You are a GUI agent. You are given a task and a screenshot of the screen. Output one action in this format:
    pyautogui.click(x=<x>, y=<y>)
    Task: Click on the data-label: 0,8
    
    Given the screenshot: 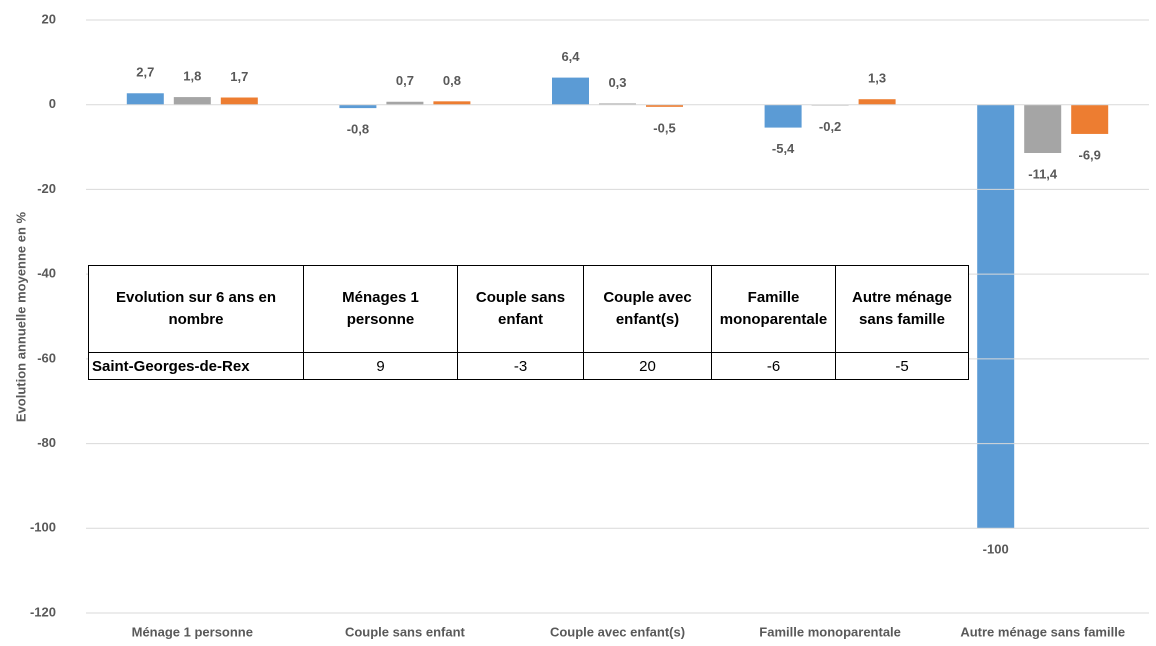 What is the action you would take?
    pyautogui.click(x=452, y=80)
    